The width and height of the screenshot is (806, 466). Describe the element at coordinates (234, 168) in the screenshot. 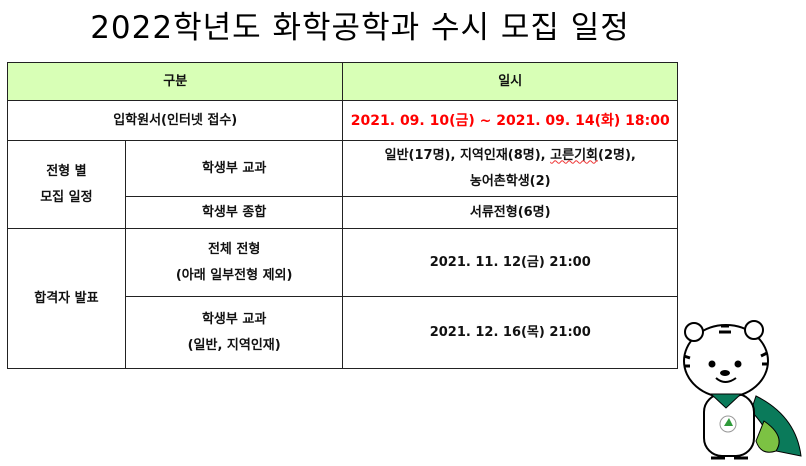

I see `recruit-type: 학생부 교과` at that location.